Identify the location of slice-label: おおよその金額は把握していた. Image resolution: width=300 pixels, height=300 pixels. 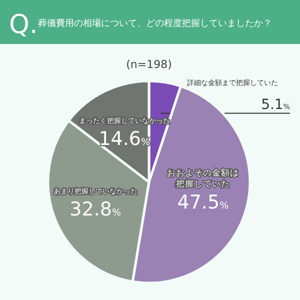
(202, 178).